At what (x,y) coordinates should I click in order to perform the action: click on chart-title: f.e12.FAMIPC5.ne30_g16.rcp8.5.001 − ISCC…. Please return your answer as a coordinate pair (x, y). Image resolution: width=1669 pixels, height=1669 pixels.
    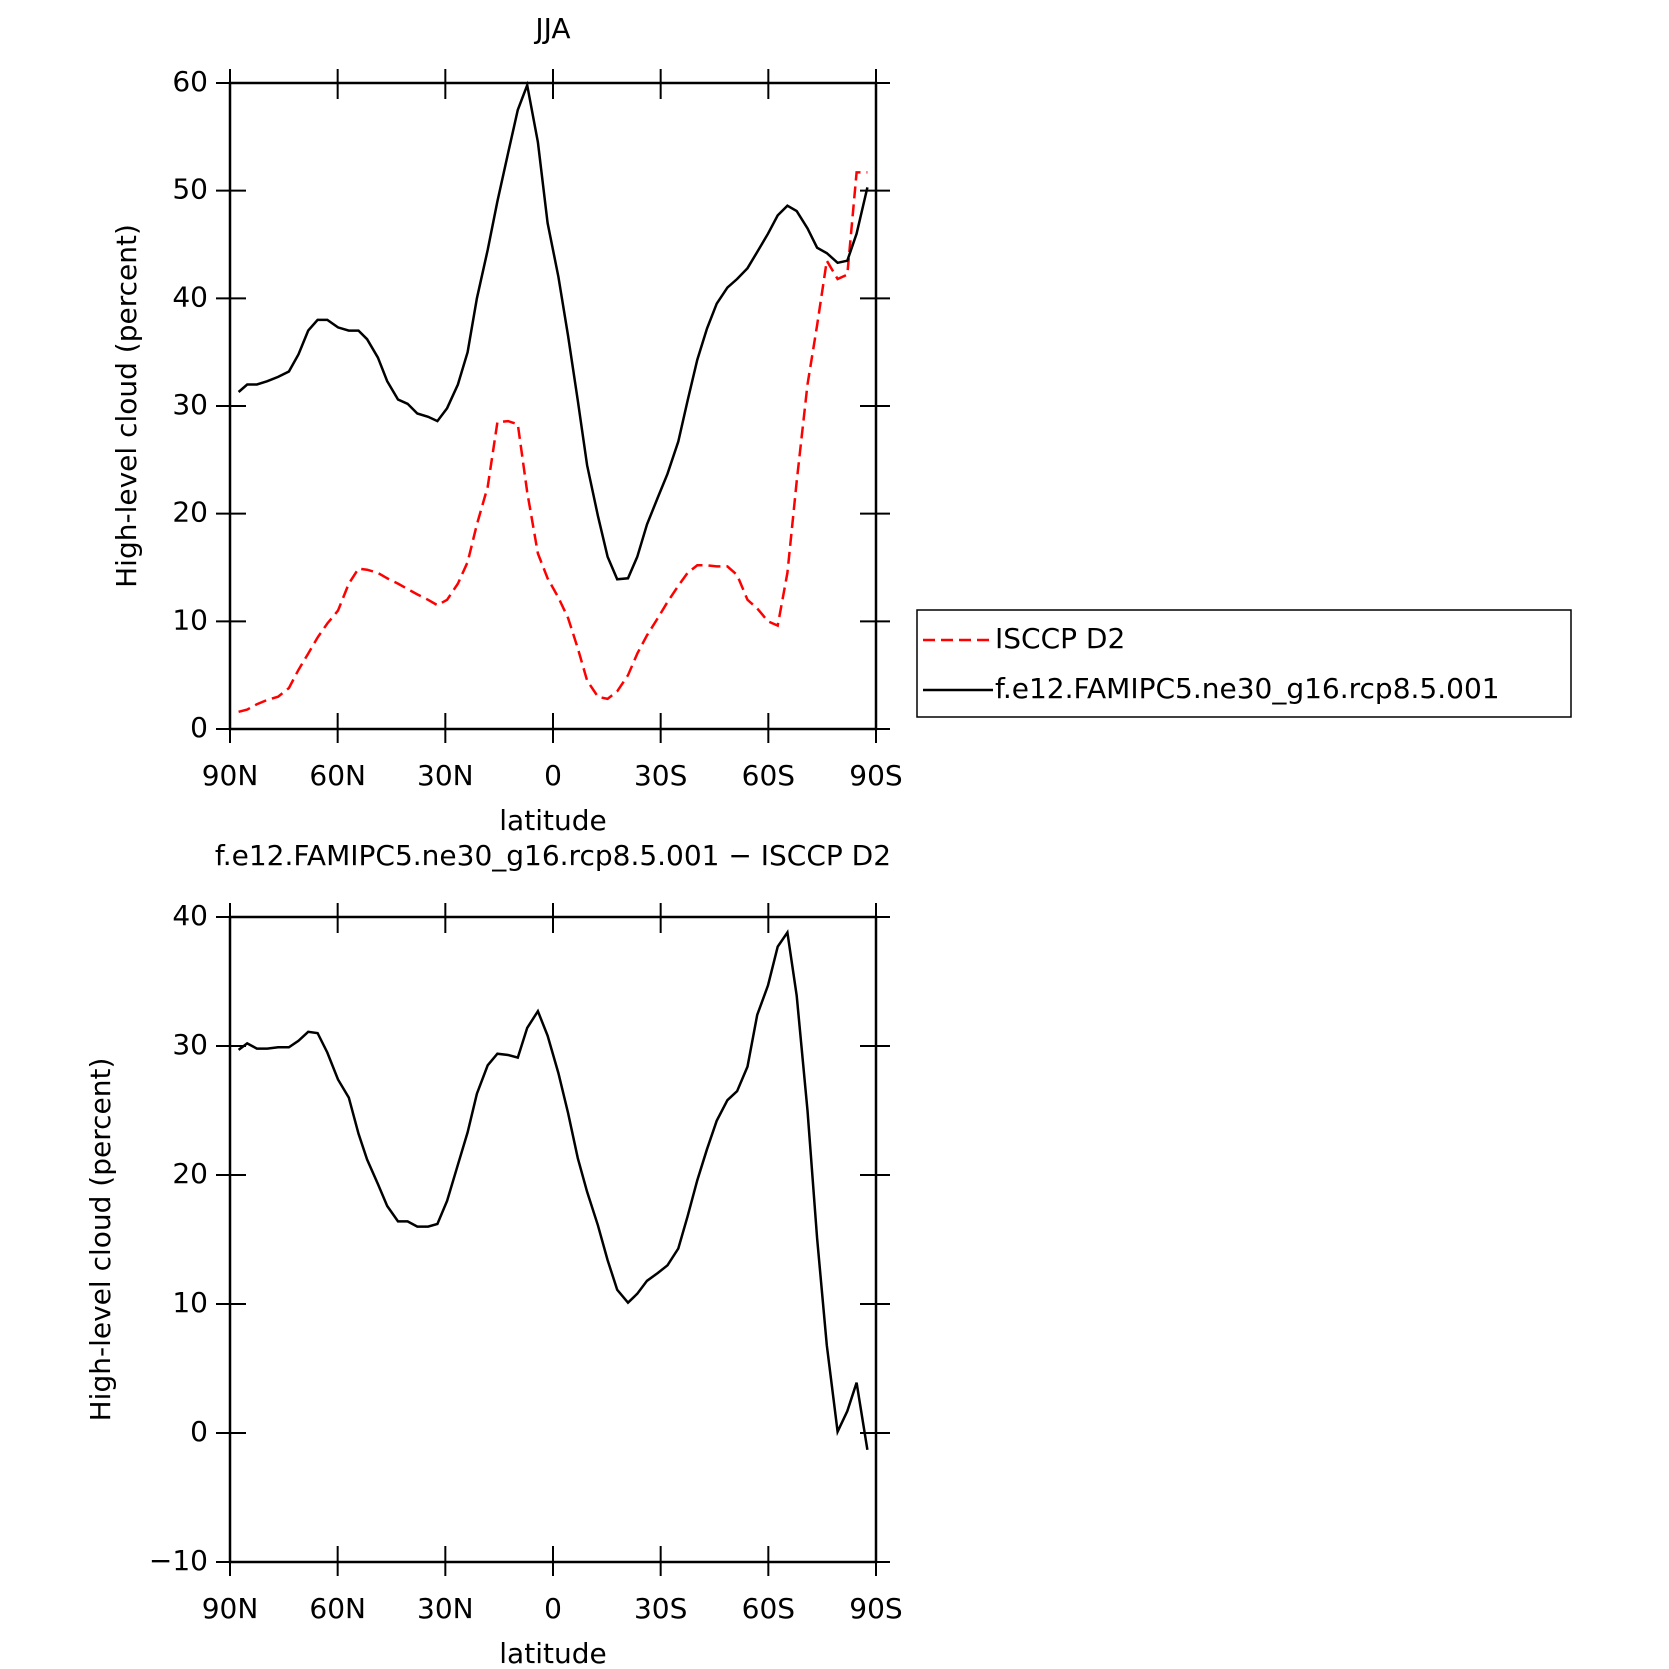
    Looking at the image, I should click on (553, 855).